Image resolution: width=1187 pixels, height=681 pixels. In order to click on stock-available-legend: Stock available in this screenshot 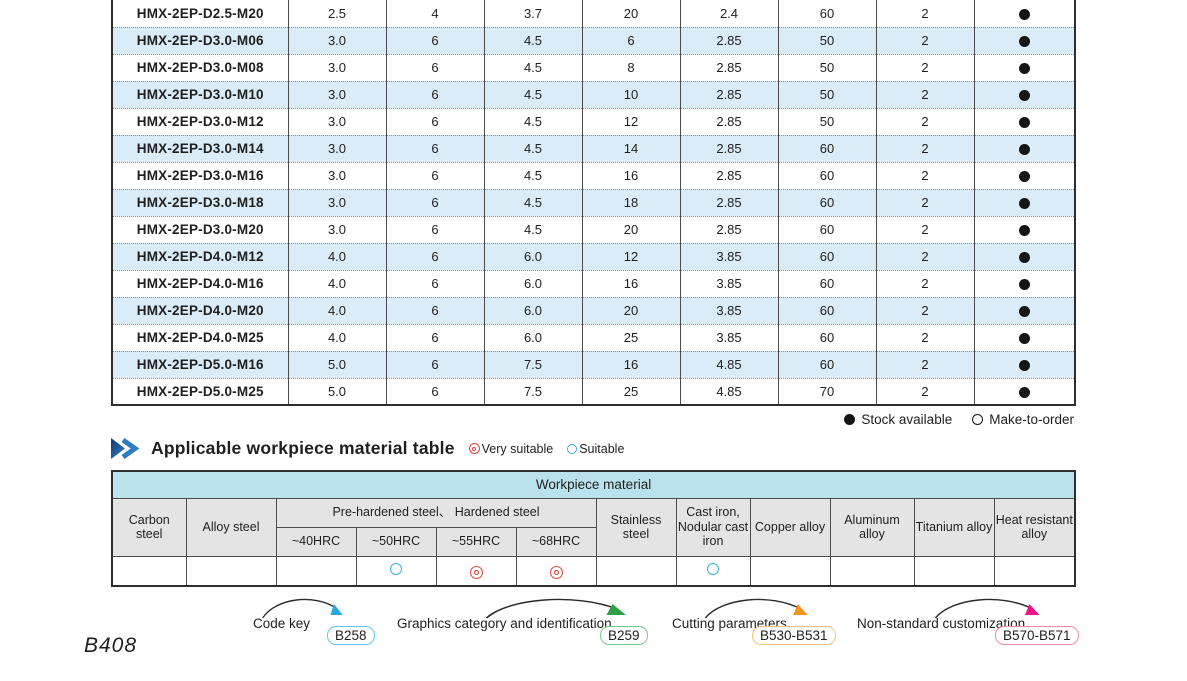, I will do `click(898, 419)`.